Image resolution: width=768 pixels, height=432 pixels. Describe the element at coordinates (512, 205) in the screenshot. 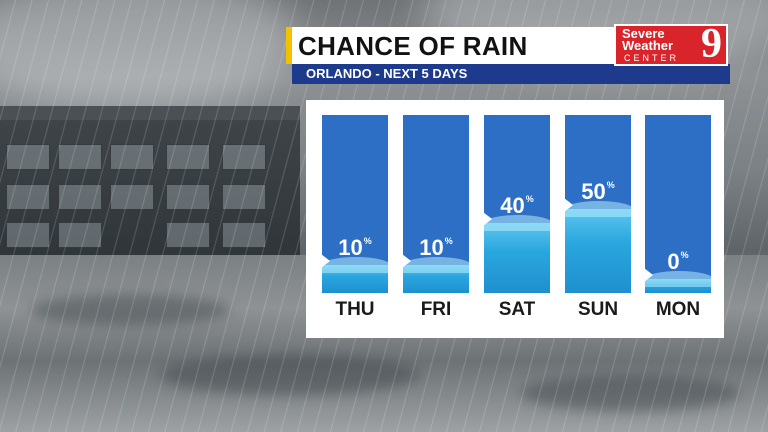

I see `percent-value: 40` at that location.